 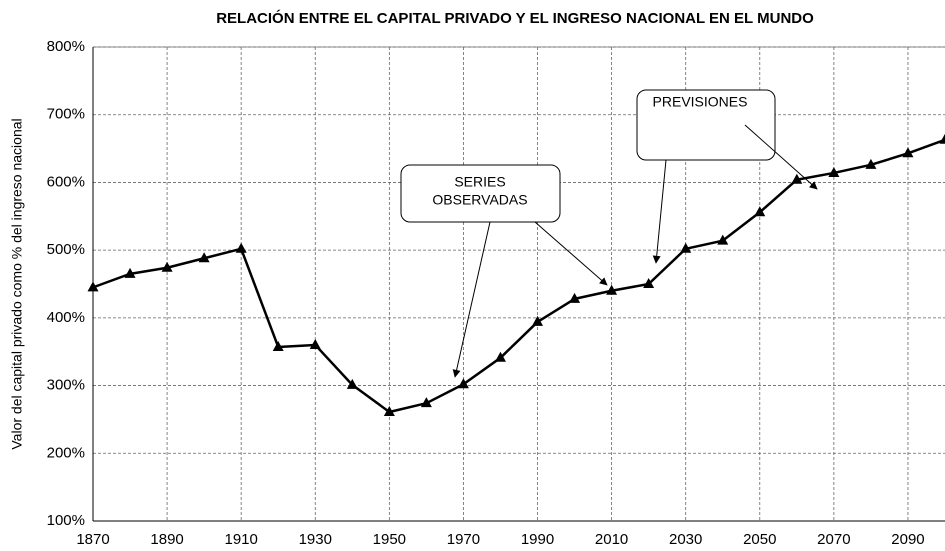 What do you see at coordinates (315, 539) in the screenshot?
I see `x-tick-label: 1930` at bounding box center [315, 539].